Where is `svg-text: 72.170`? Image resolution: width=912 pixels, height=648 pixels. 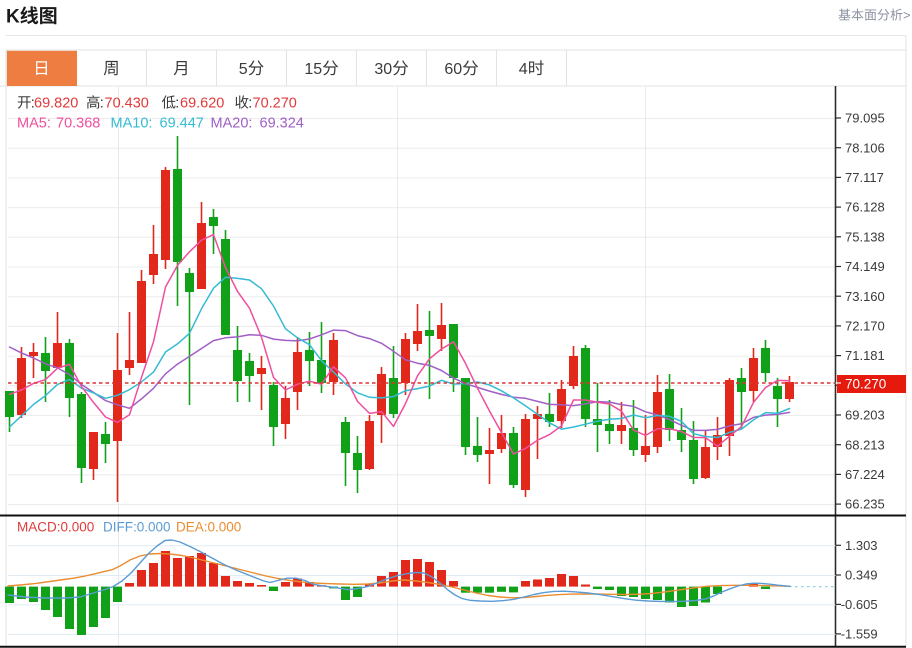 svg-text: 72.170 is located at coordinates (865, 326).